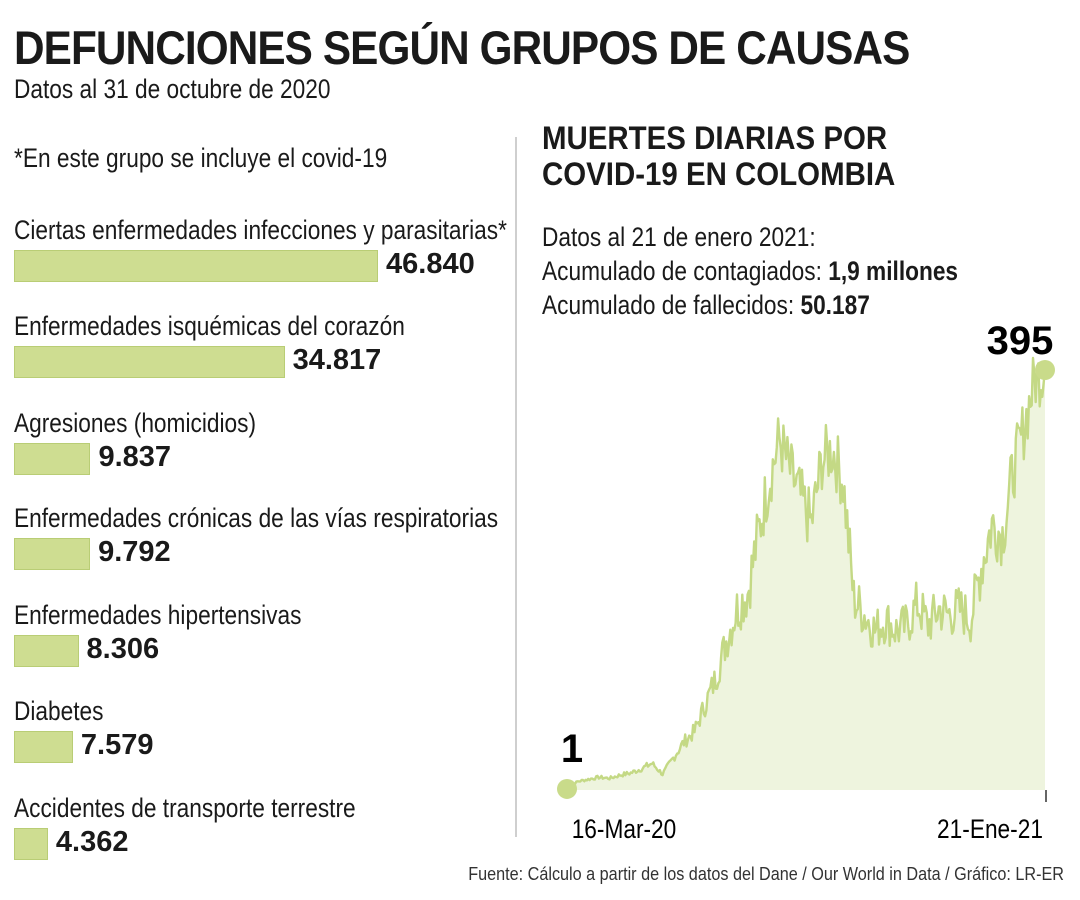 This screenshot has width=1080, height=900. I want to click on cause-label: Accidentes de transporte terrestre, so click(185, 808).